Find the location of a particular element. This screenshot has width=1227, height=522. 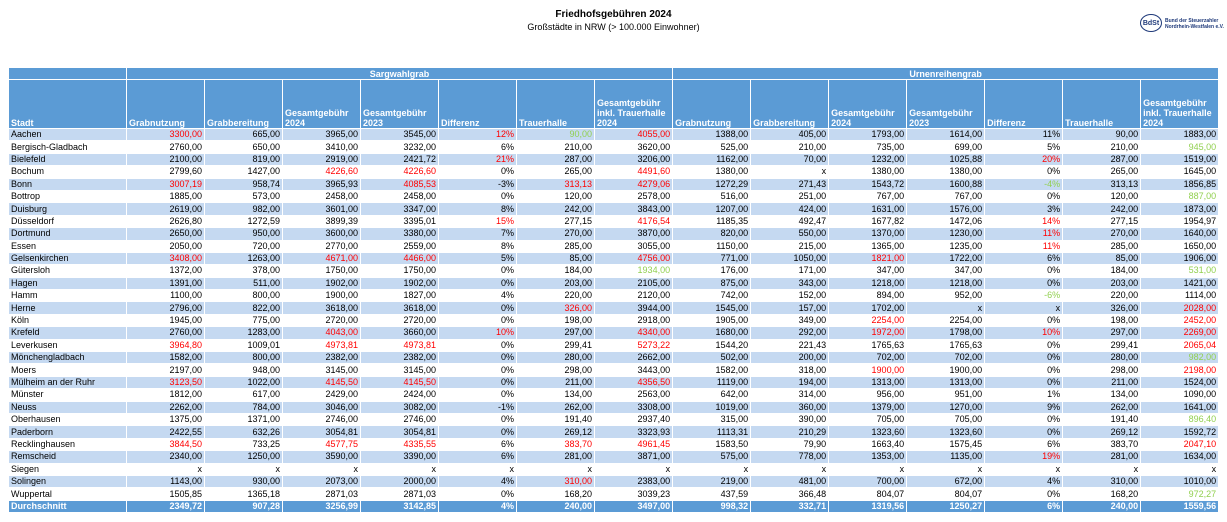

value-cell: 2799,60 is located at coordinates (165, 172).